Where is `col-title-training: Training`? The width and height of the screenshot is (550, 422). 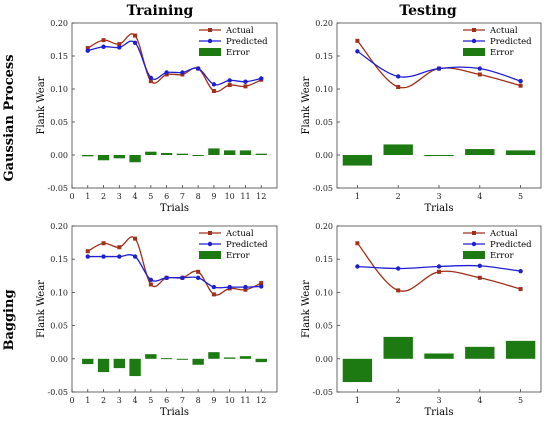
col-title-training: Training is located at coordinates (160, 11).